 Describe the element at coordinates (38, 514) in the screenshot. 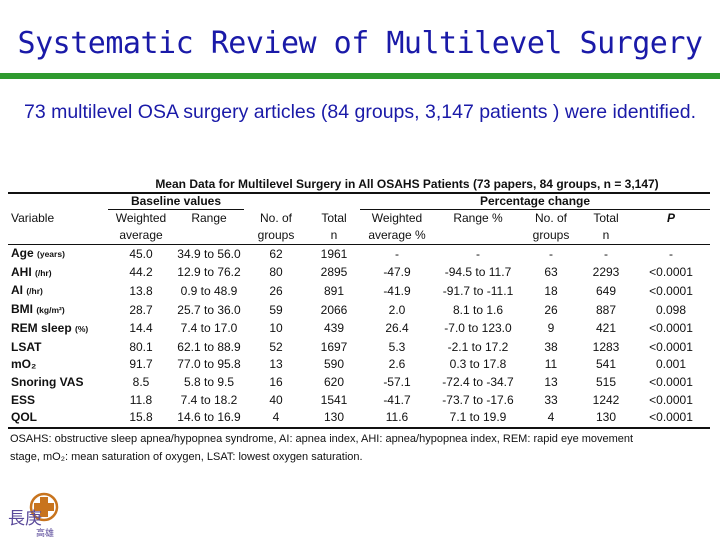

I see `hospital-logo: 長庚 高雄` at that location.